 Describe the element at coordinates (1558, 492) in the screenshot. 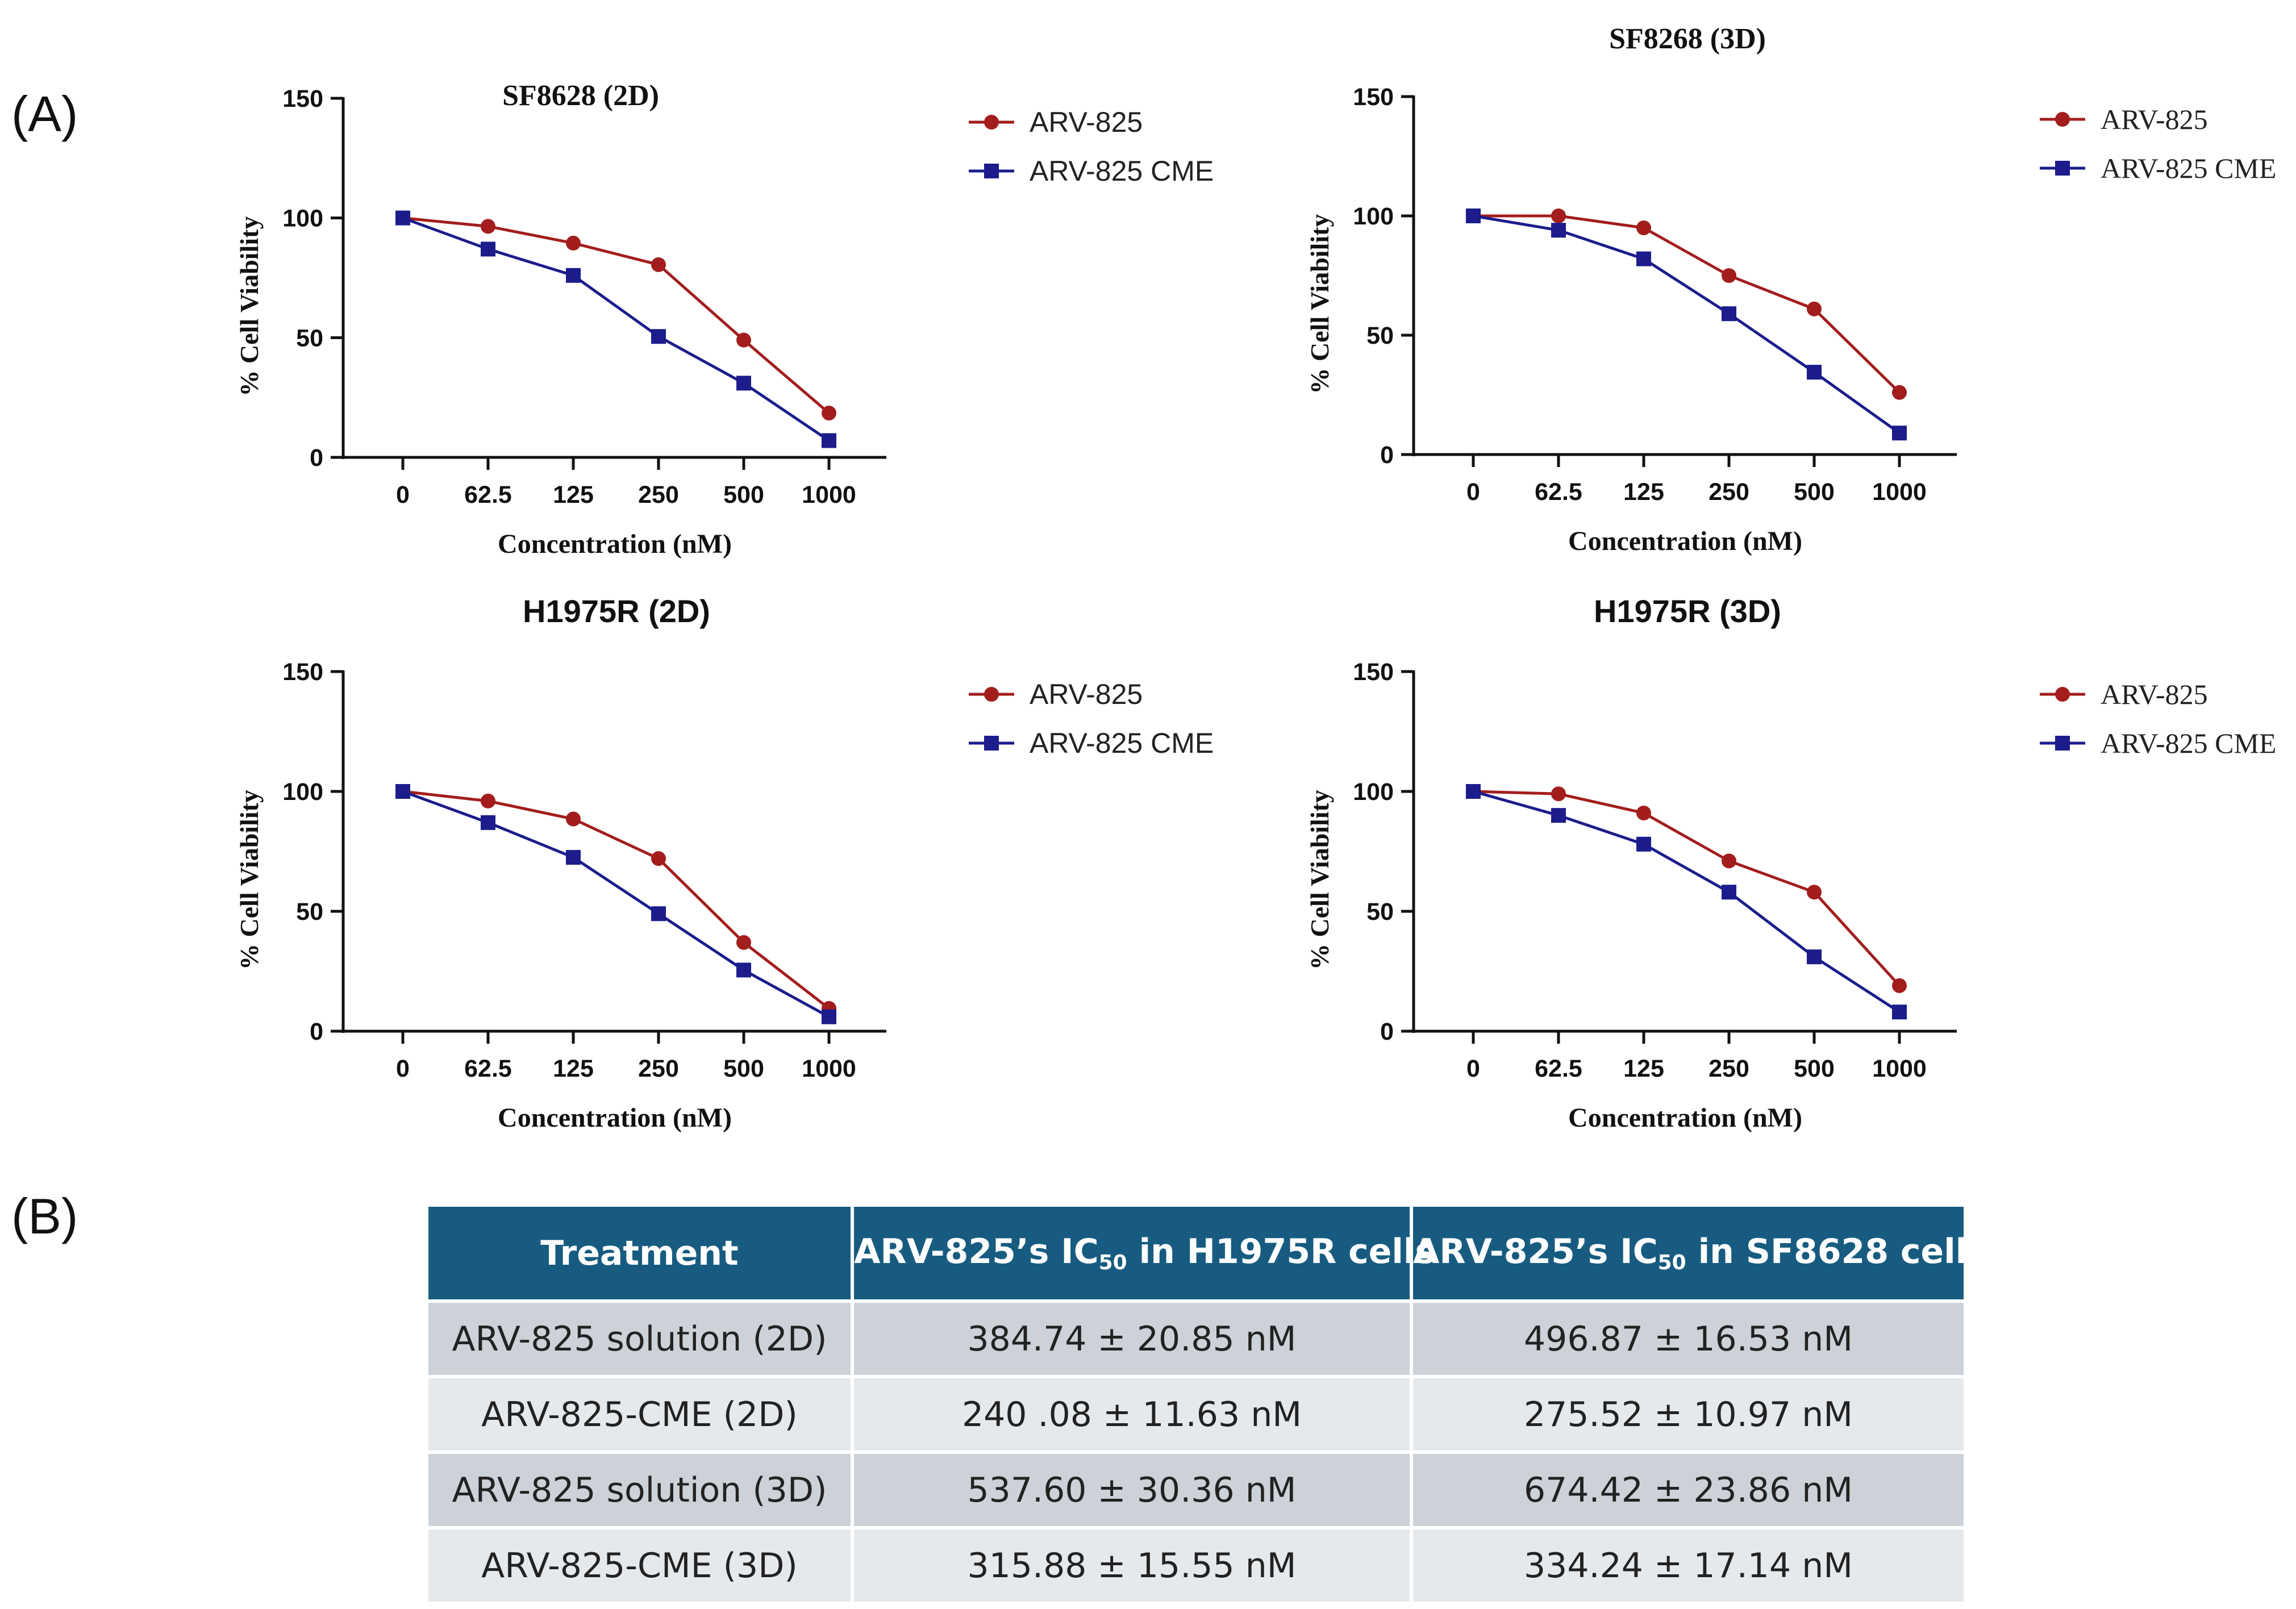

I see `x-tick-label: 62.5` at that location.